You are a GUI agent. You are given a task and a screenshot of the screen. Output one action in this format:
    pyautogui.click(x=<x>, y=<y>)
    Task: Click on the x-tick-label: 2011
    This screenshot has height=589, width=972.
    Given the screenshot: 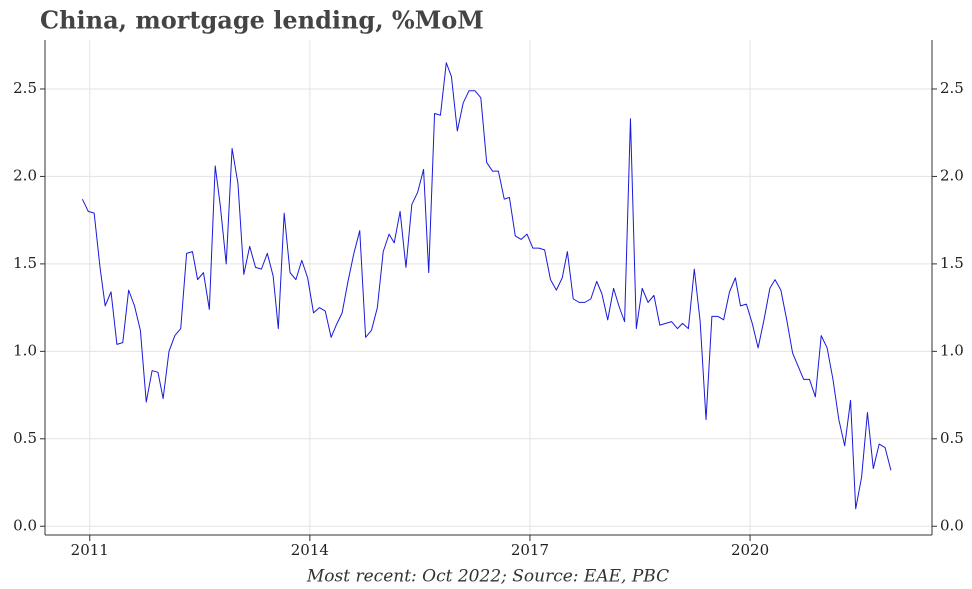 What is the action you would take?
    pyautogui.click(x=90, y=550)
    